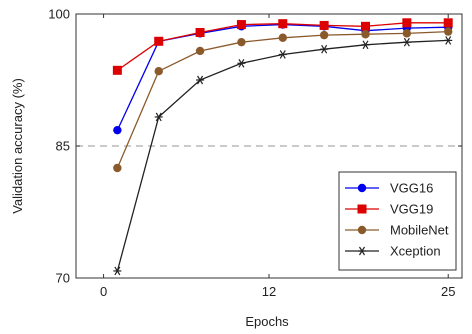  I want to click on legend-mobilenet: MobileNet, so click(397, 230).